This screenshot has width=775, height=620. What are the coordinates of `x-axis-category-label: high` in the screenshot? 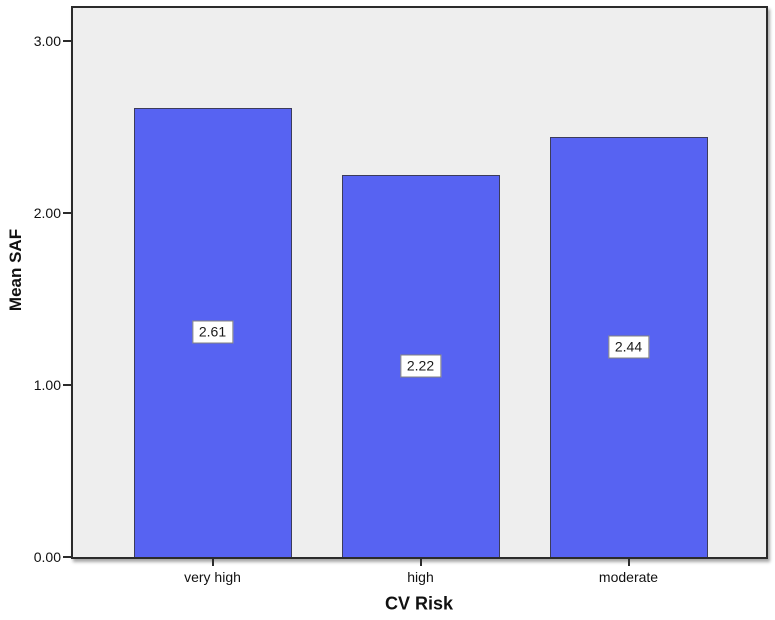 It's located at (420, 577).